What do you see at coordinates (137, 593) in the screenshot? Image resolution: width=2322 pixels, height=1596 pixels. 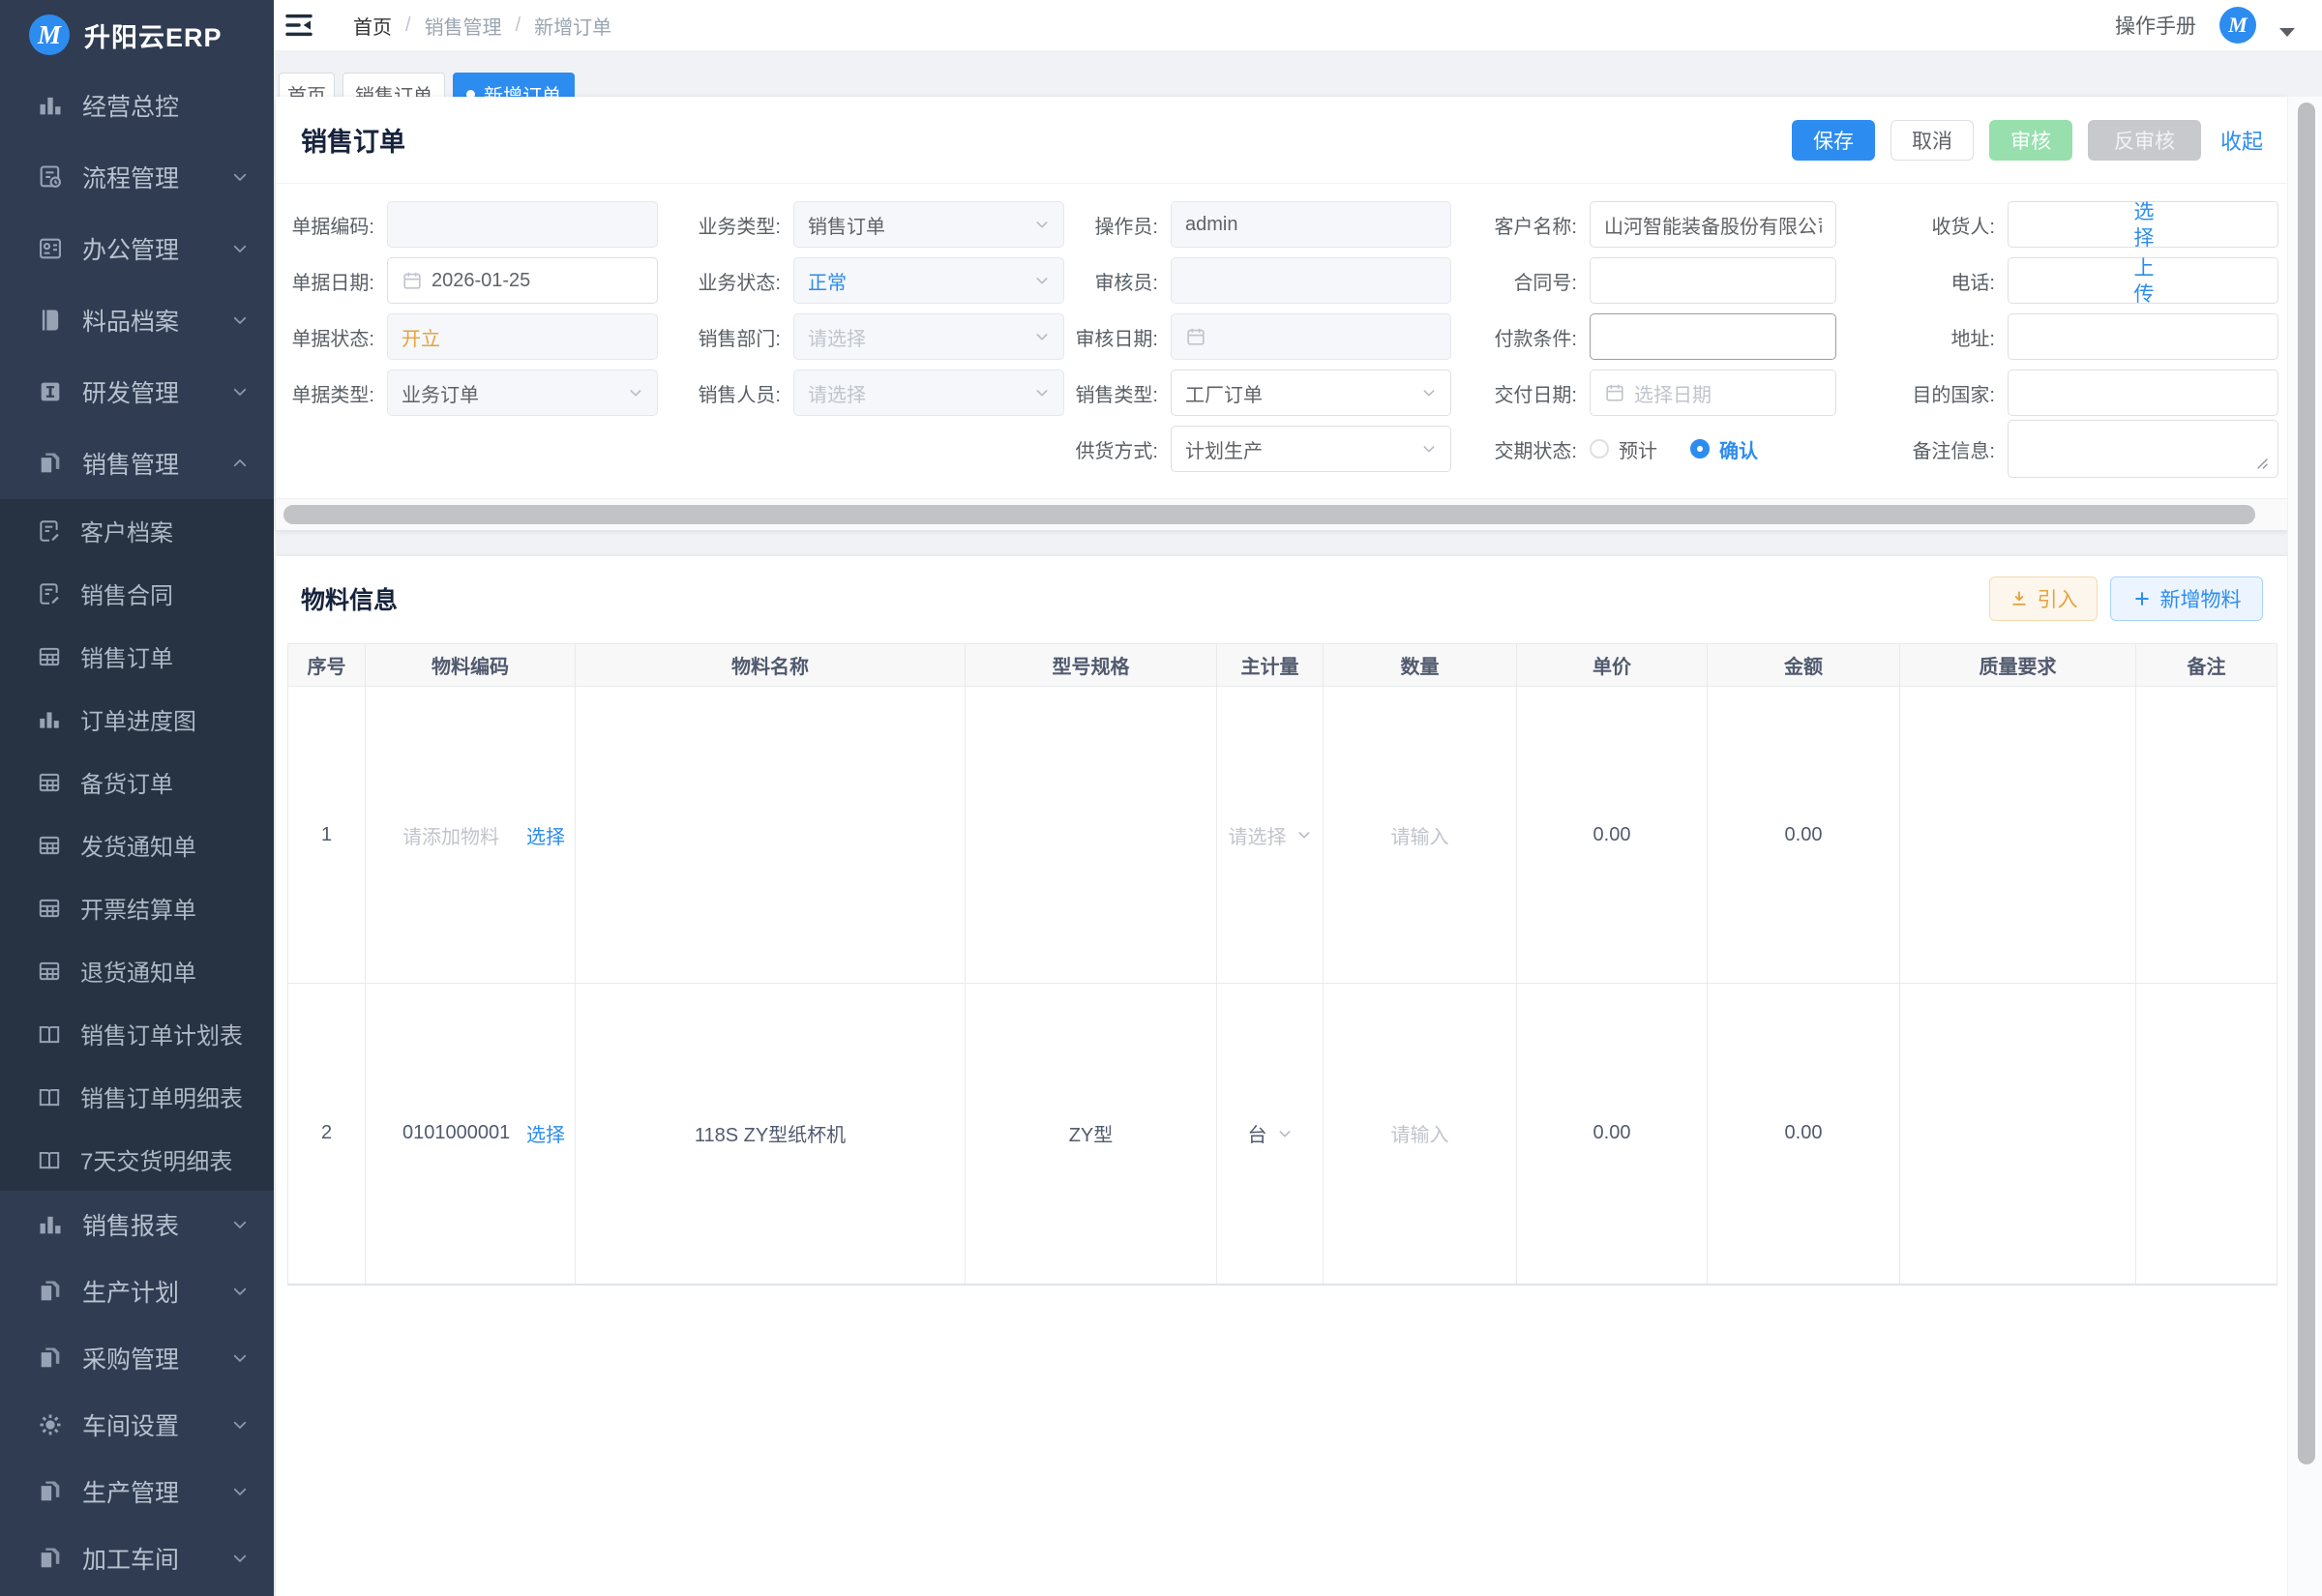 I see `sidebar-item-sales-contract: 销售合同` at bounding box center [137, 593].